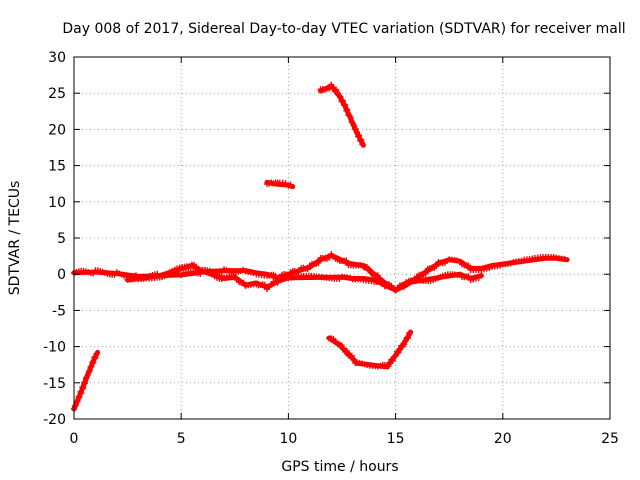  I want to click on y-tick-label: 5, so click(61, 239).